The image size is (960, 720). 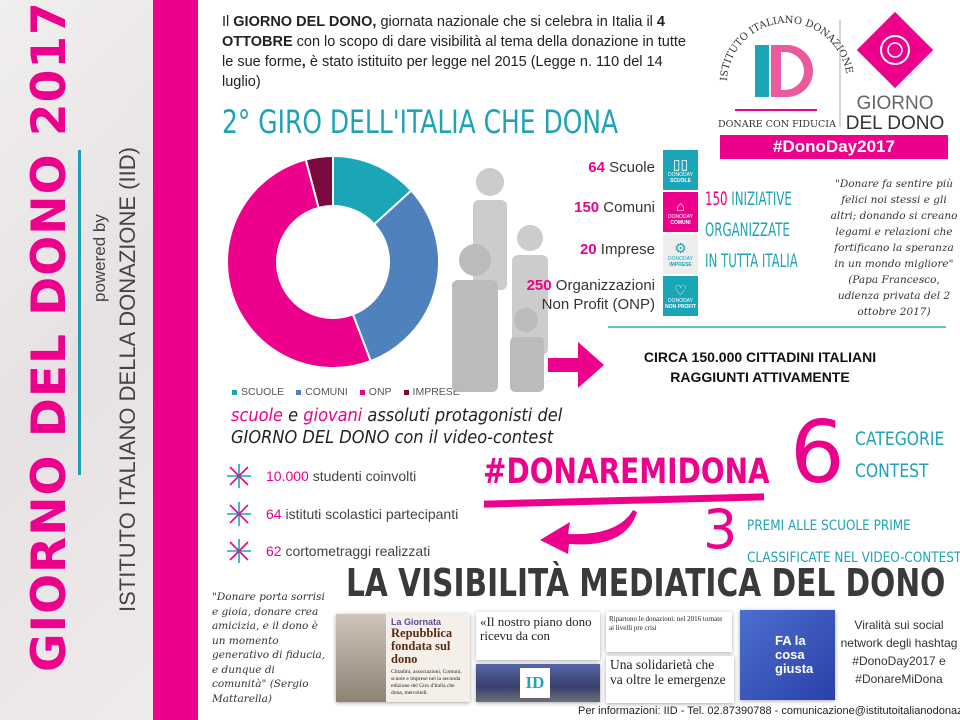 What do you see at coordinates (342, 514) in the screenshot?
I see `bullet-item: 64 istituti scolastici partecipanti` at bounding box center [342, 514].